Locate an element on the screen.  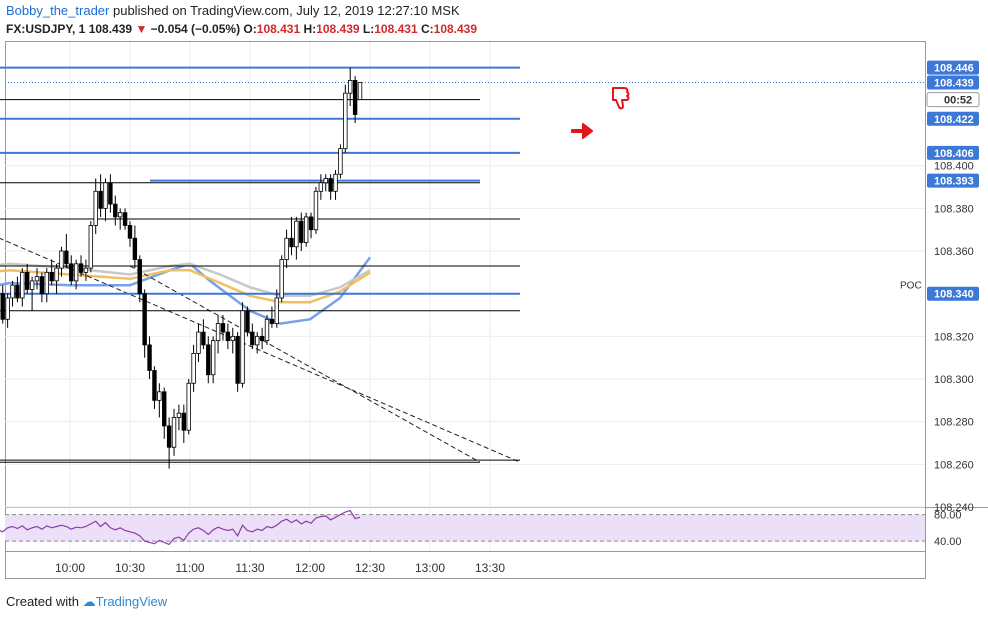
open-value: 108.431 is located at coordinates (278, 29).